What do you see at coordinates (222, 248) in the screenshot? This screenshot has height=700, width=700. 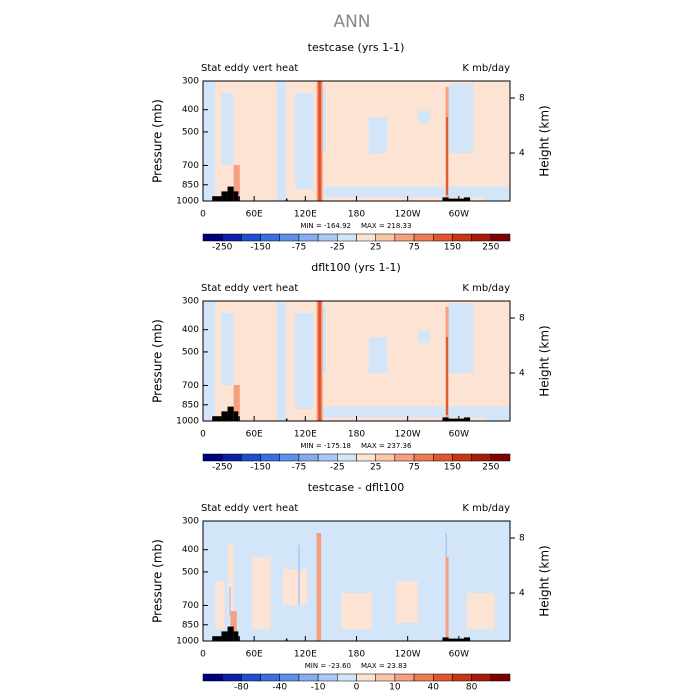 I see `colorbar-label: -250` at bounding box center [222, 248].